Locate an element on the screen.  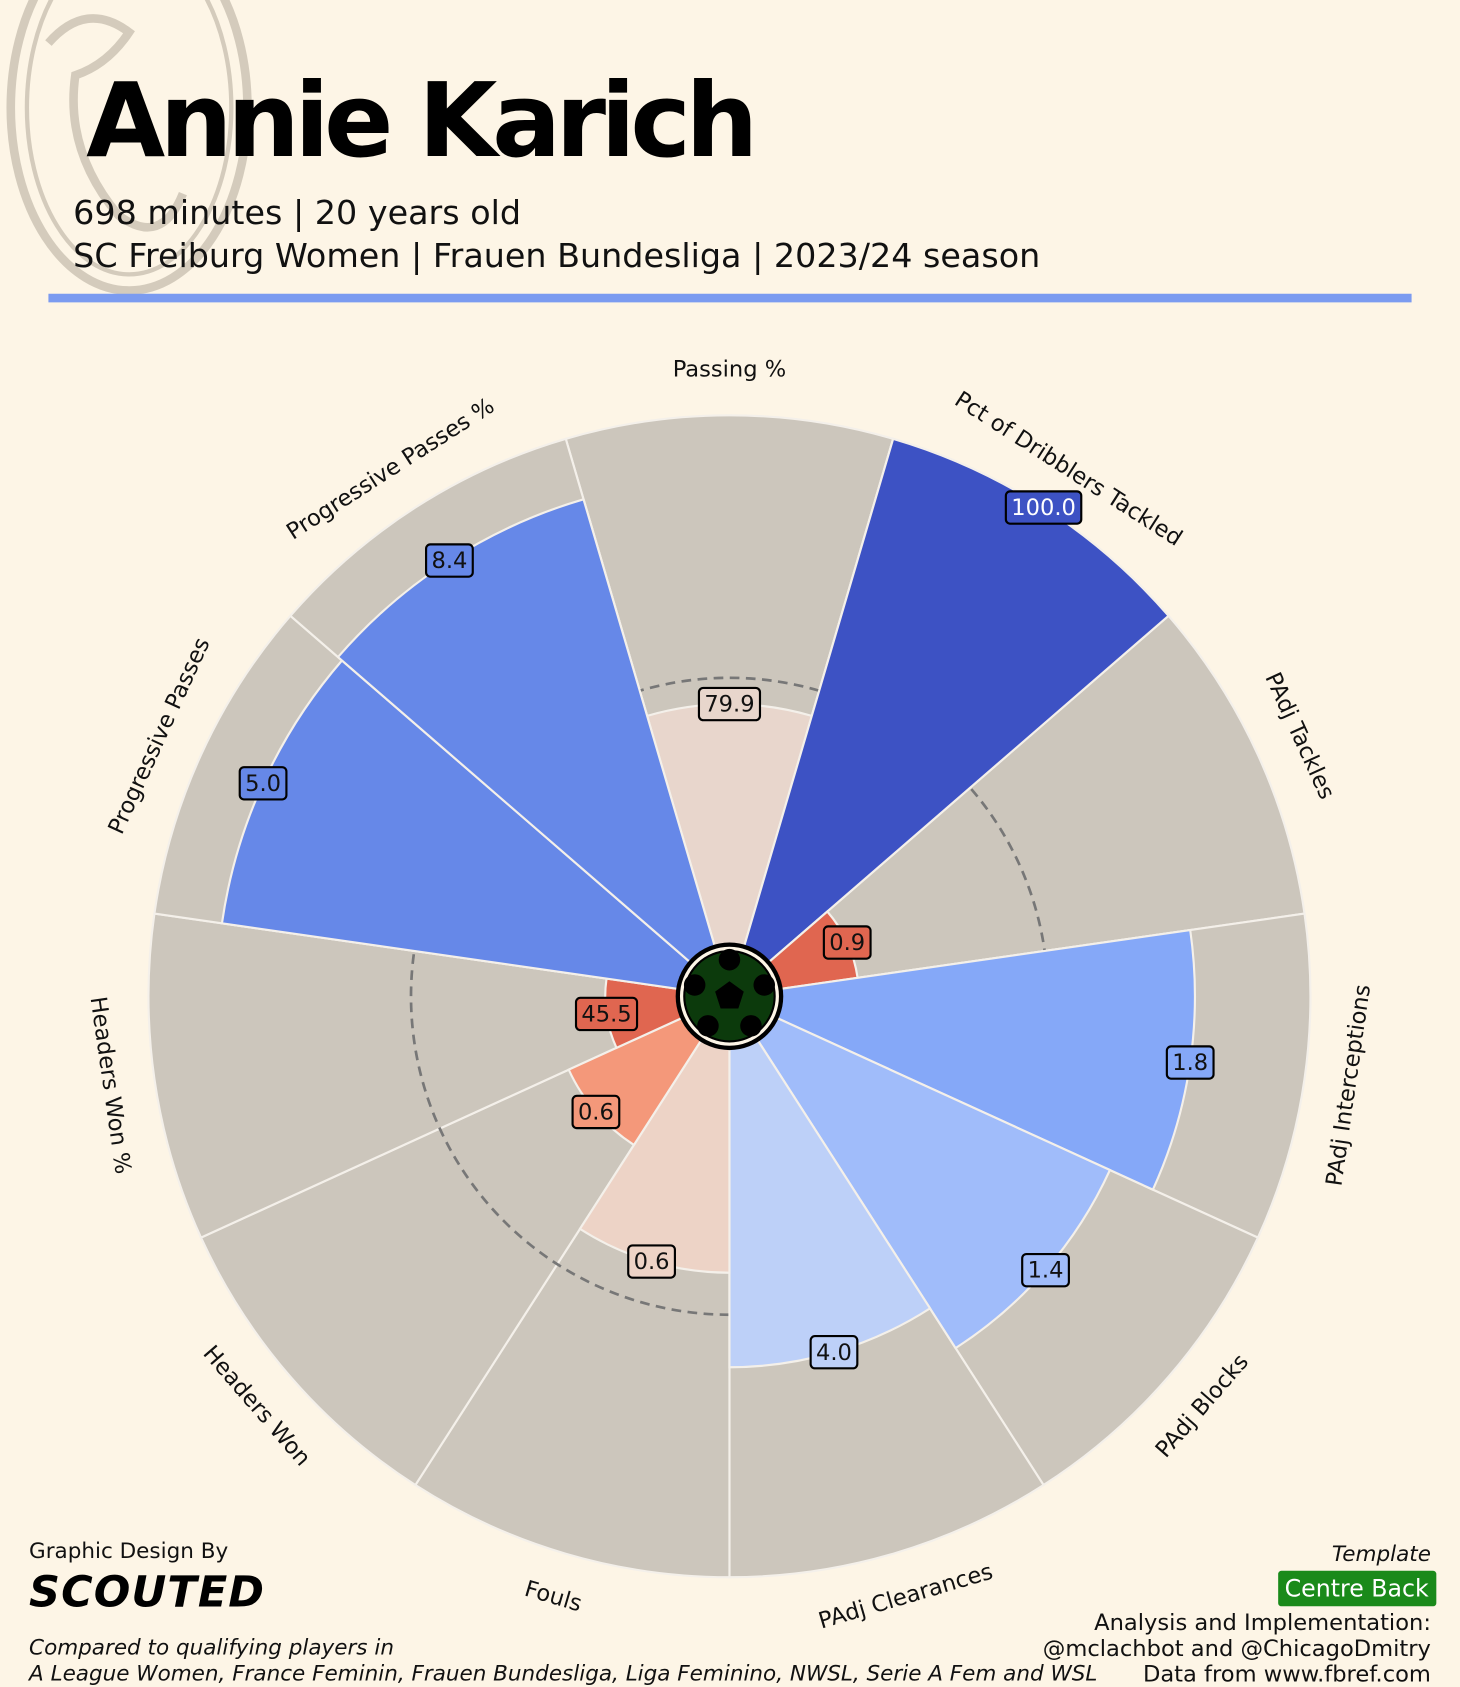
value-text: 0.9 is located at coordinates (847, 943).